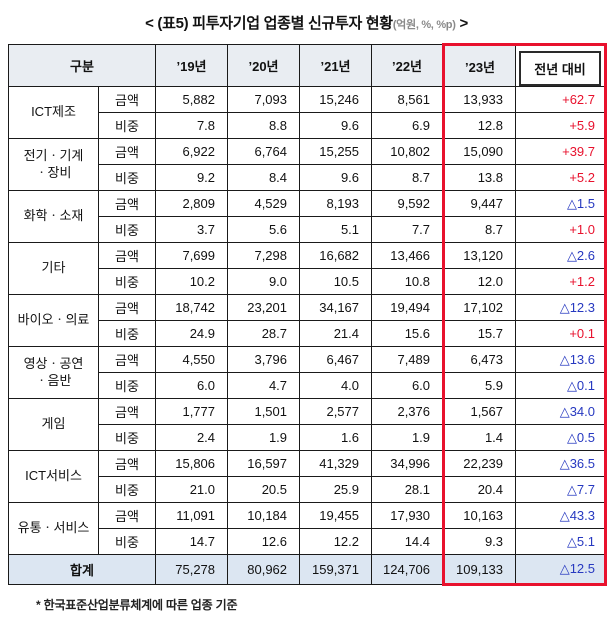  What do you see at coordinates (561, 515) in the screenshot?
I see `yoy-value: △43.3` at bounding box center [561, 515].